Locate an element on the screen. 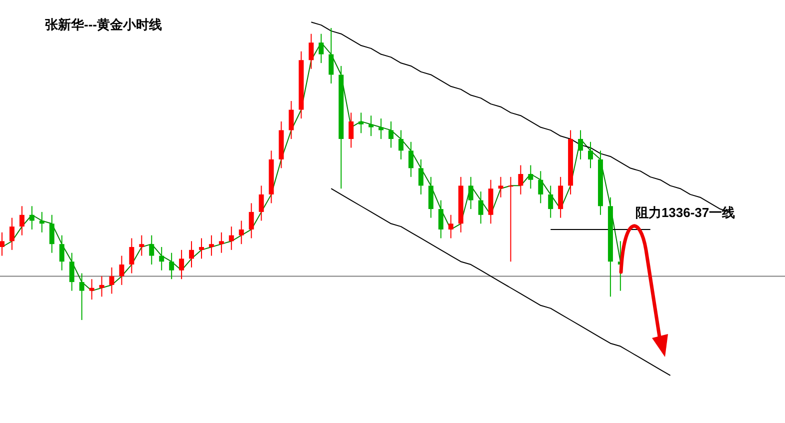  chart-title: 张新华---黄金小时线 is located at coordinates (103, 24).